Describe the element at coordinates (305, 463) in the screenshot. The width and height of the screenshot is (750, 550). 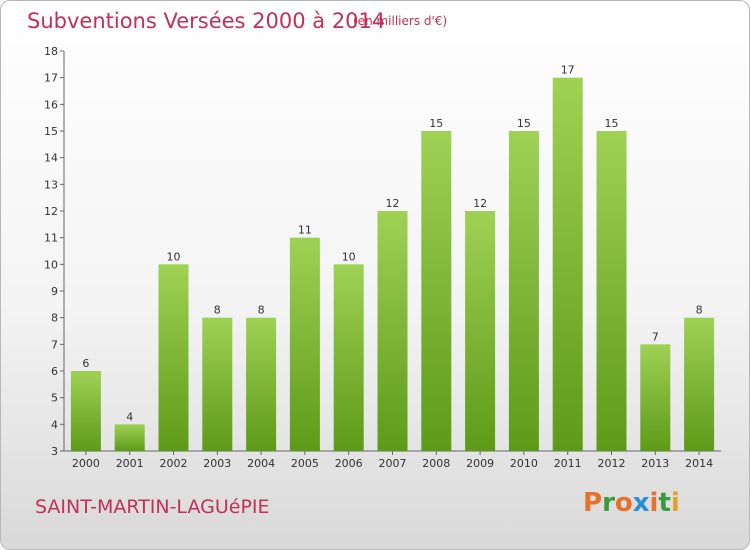
I see `x-tick-label: 2005` at that location.